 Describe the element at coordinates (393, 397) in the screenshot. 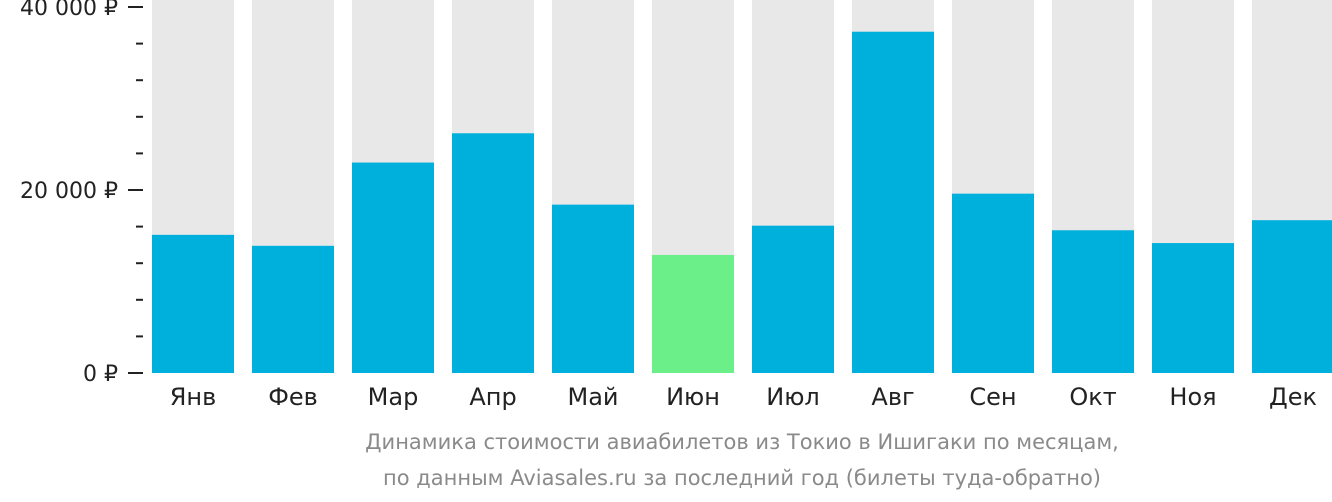

I see `x-tick-label: Мар` at that location.